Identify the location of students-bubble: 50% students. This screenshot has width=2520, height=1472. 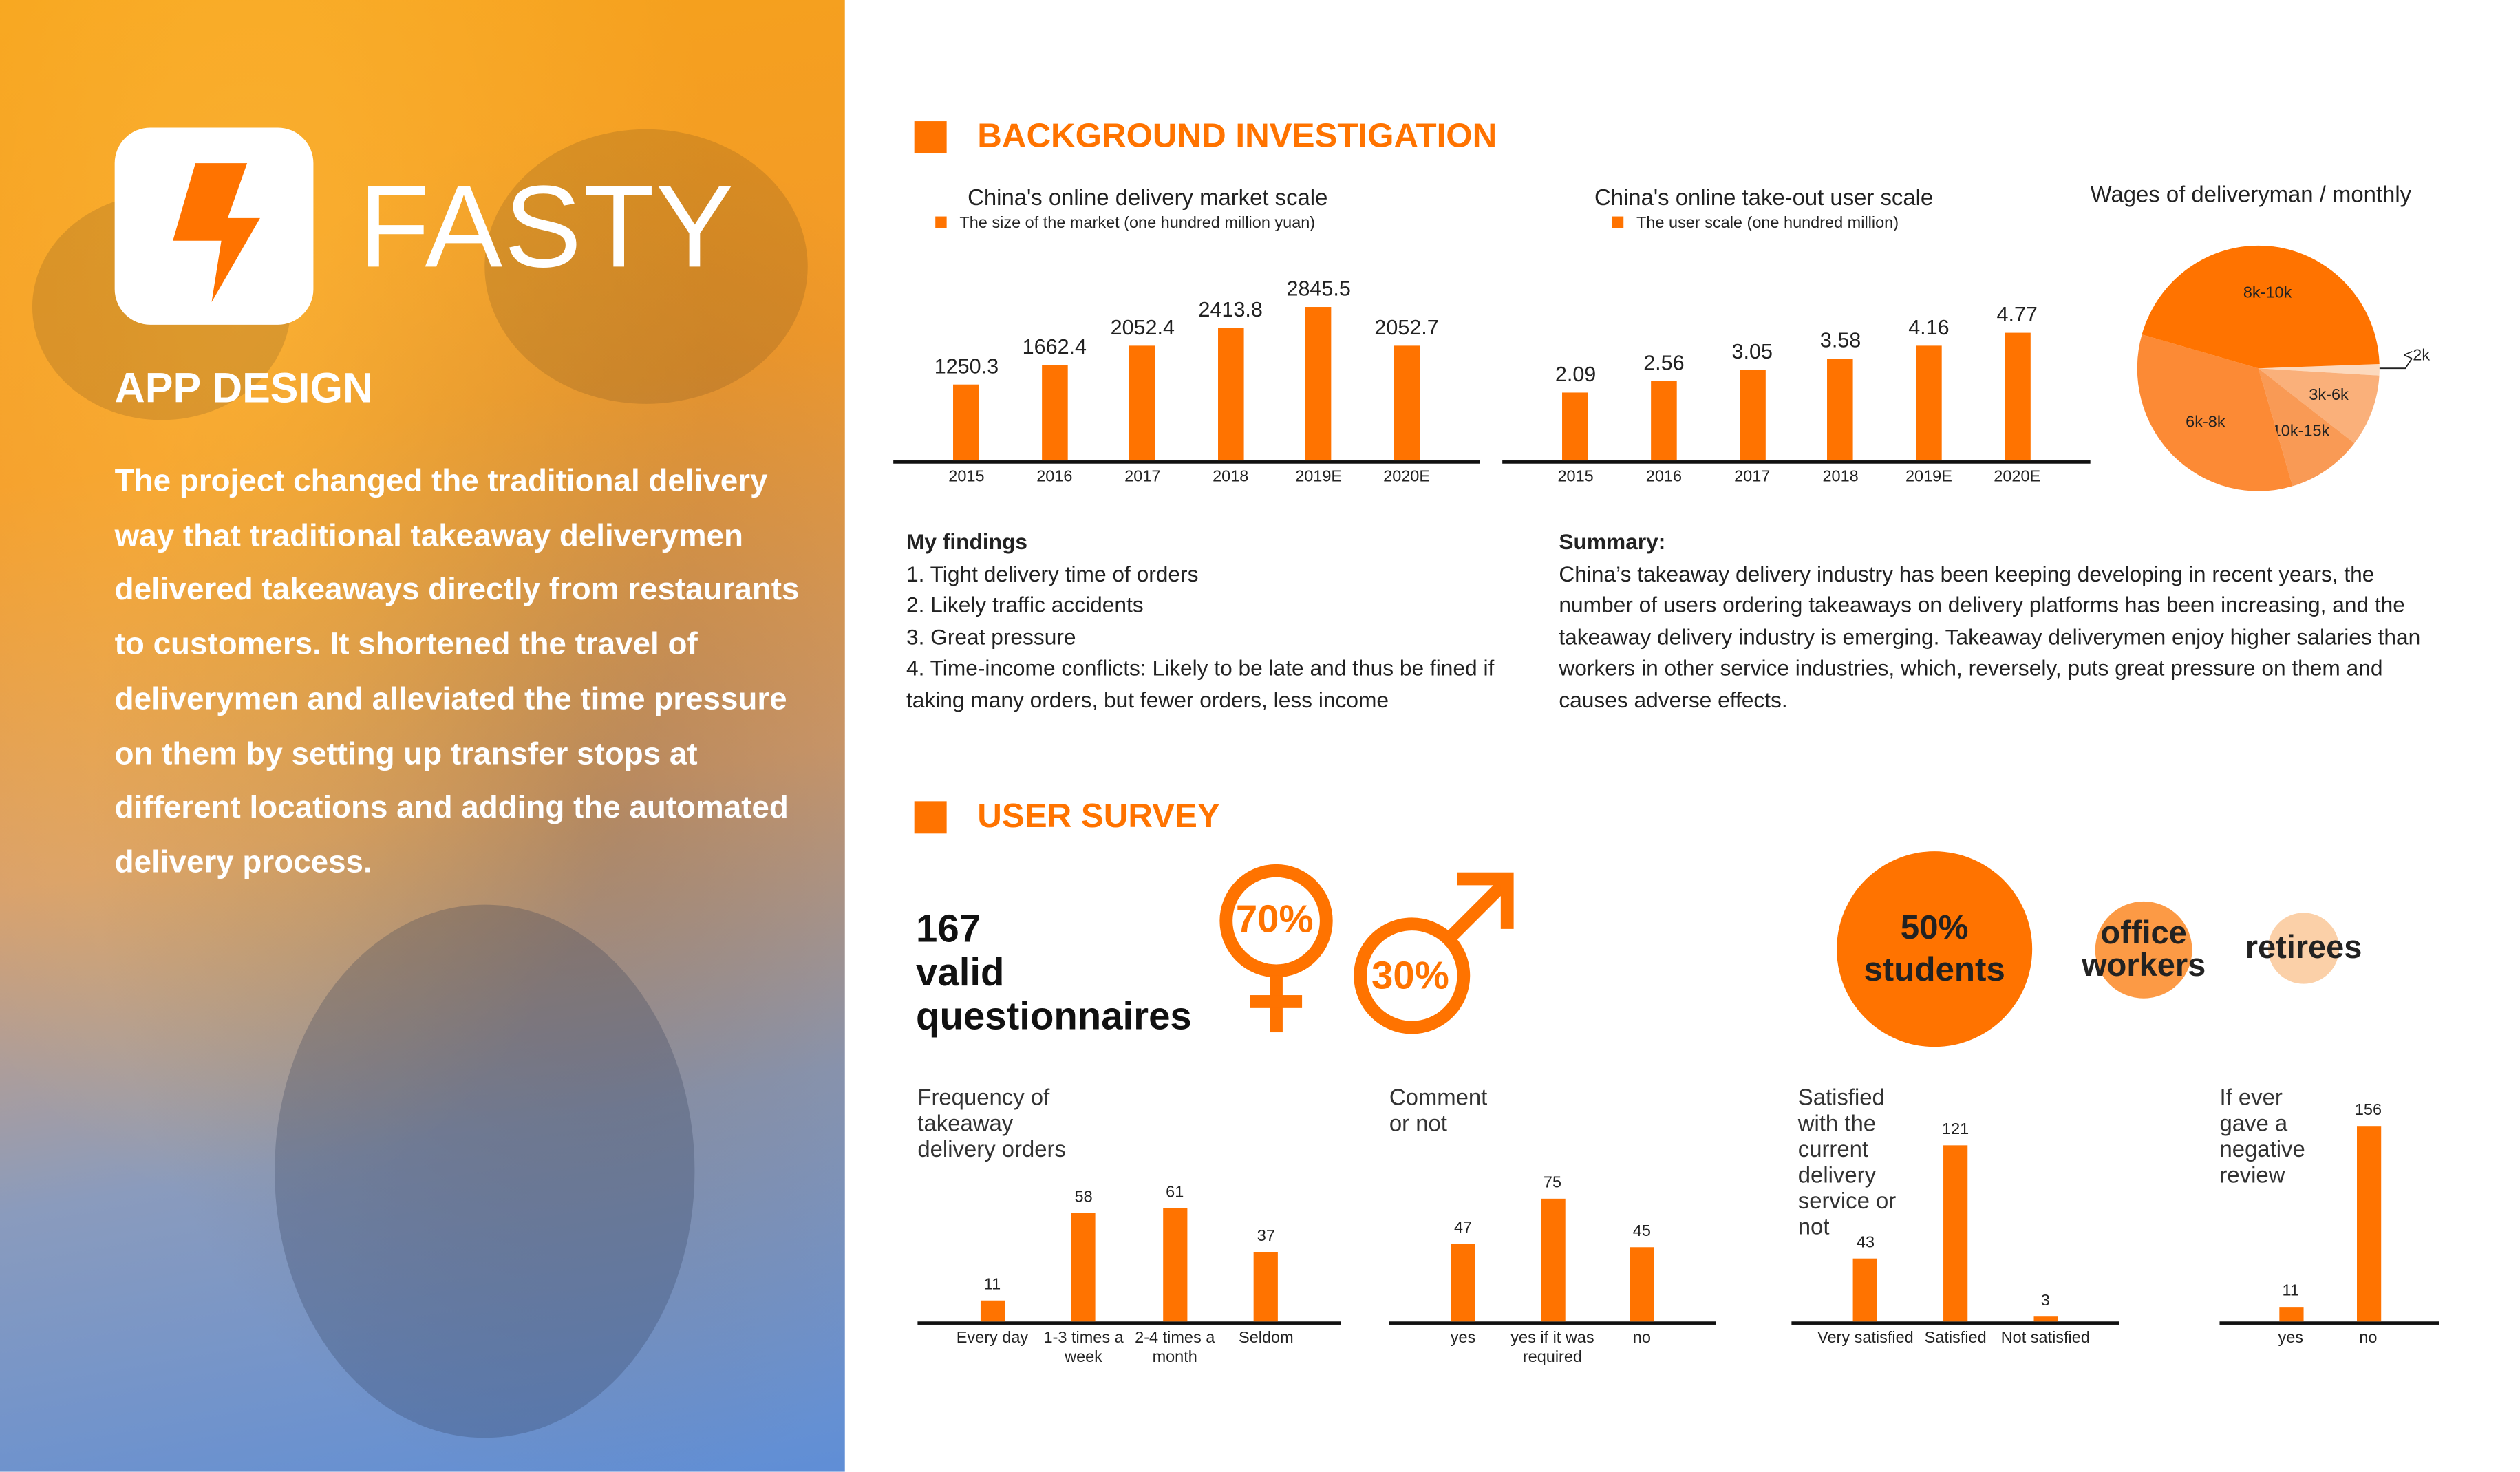
(1935, 949).